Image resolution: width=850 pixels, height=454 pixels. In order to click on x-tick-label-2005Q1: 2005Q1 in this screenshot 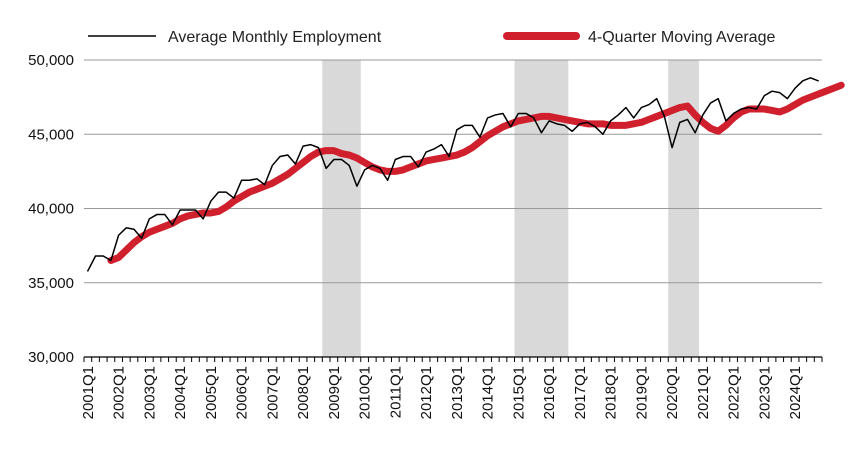, I will do `click(211, 392)`.